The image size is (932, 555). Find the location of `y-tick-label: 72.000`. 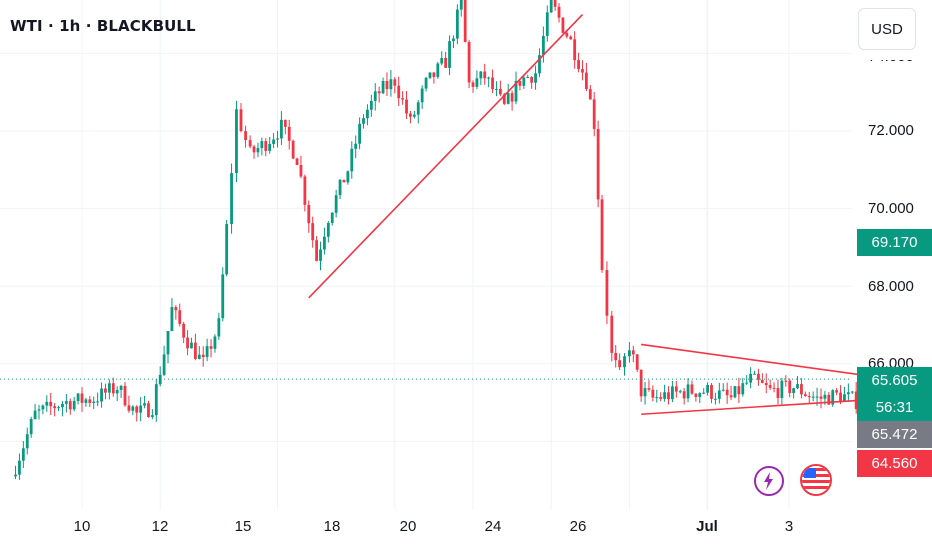

y-tick-label: 72.000 is located at coordinates (891, 130).